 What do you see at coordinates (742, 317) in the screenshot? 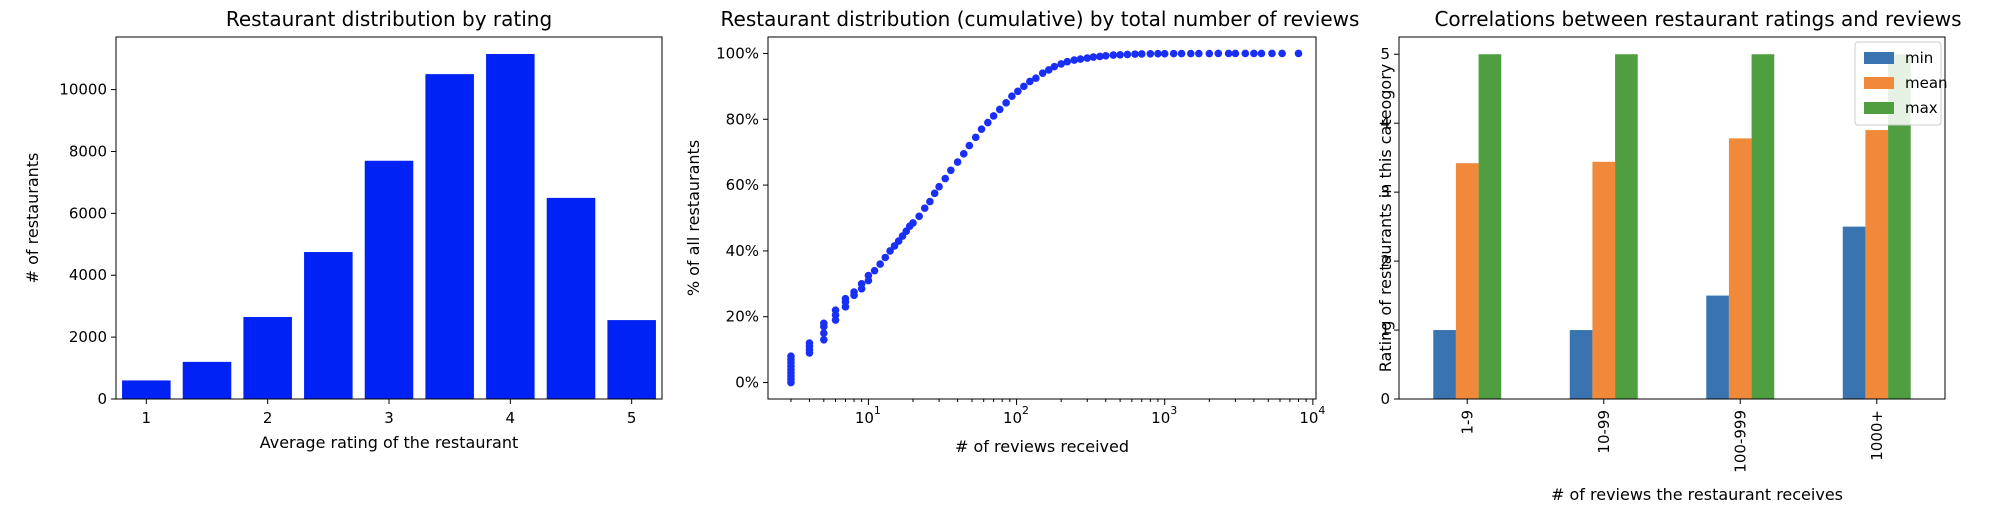
I see `y-tick-label: 20%` at bounding box center [742, 317].